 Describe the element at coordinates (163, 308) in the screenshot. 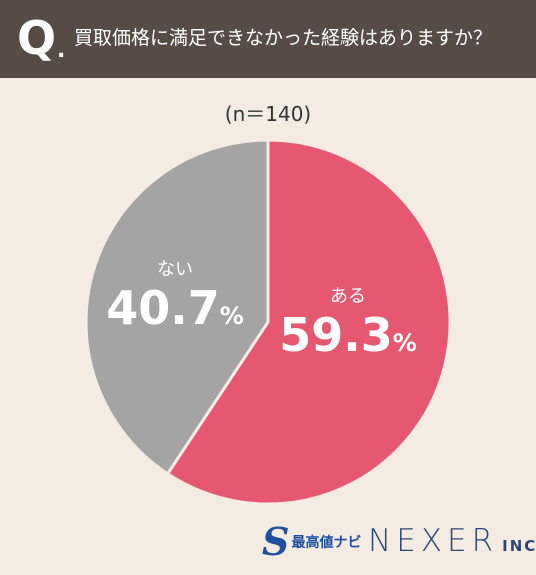

I see `slice-value-nai: 40.7` at that location.